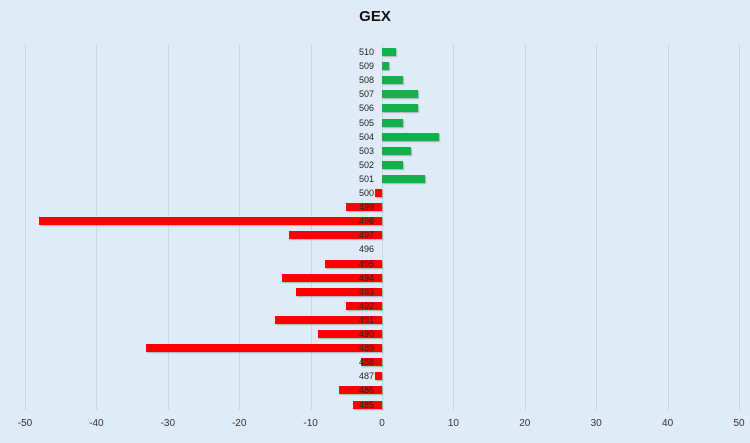 This screenshot has height=443, width=750. Describe the element at coordinates (366, 235) in the screenshot. I see `category-label: 497` at that location.